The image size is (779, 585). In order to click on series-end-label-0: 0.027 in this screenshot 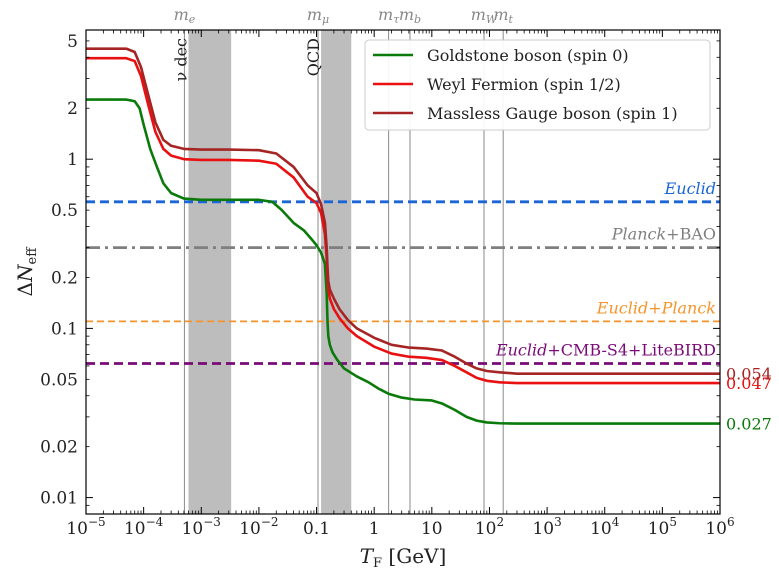, I will do `click(749, 424)`.